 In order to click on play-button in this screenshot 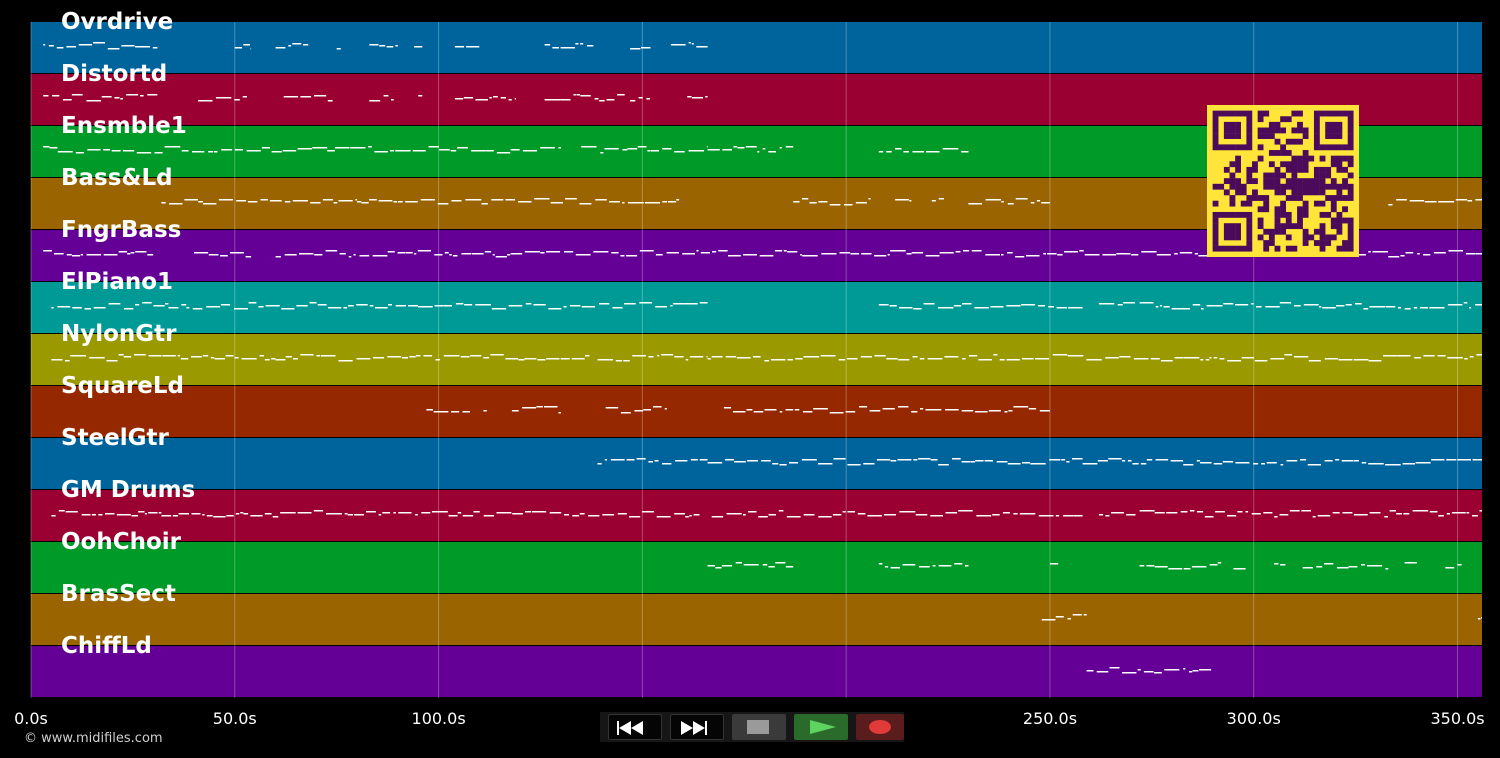, I will do `click(821, 727)`.